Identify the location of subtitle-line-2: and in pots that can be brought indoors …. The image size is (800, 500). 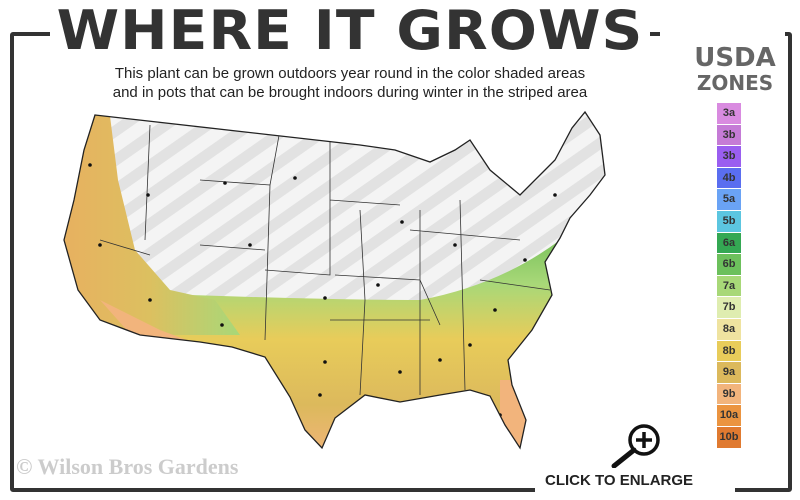
(350, 92).